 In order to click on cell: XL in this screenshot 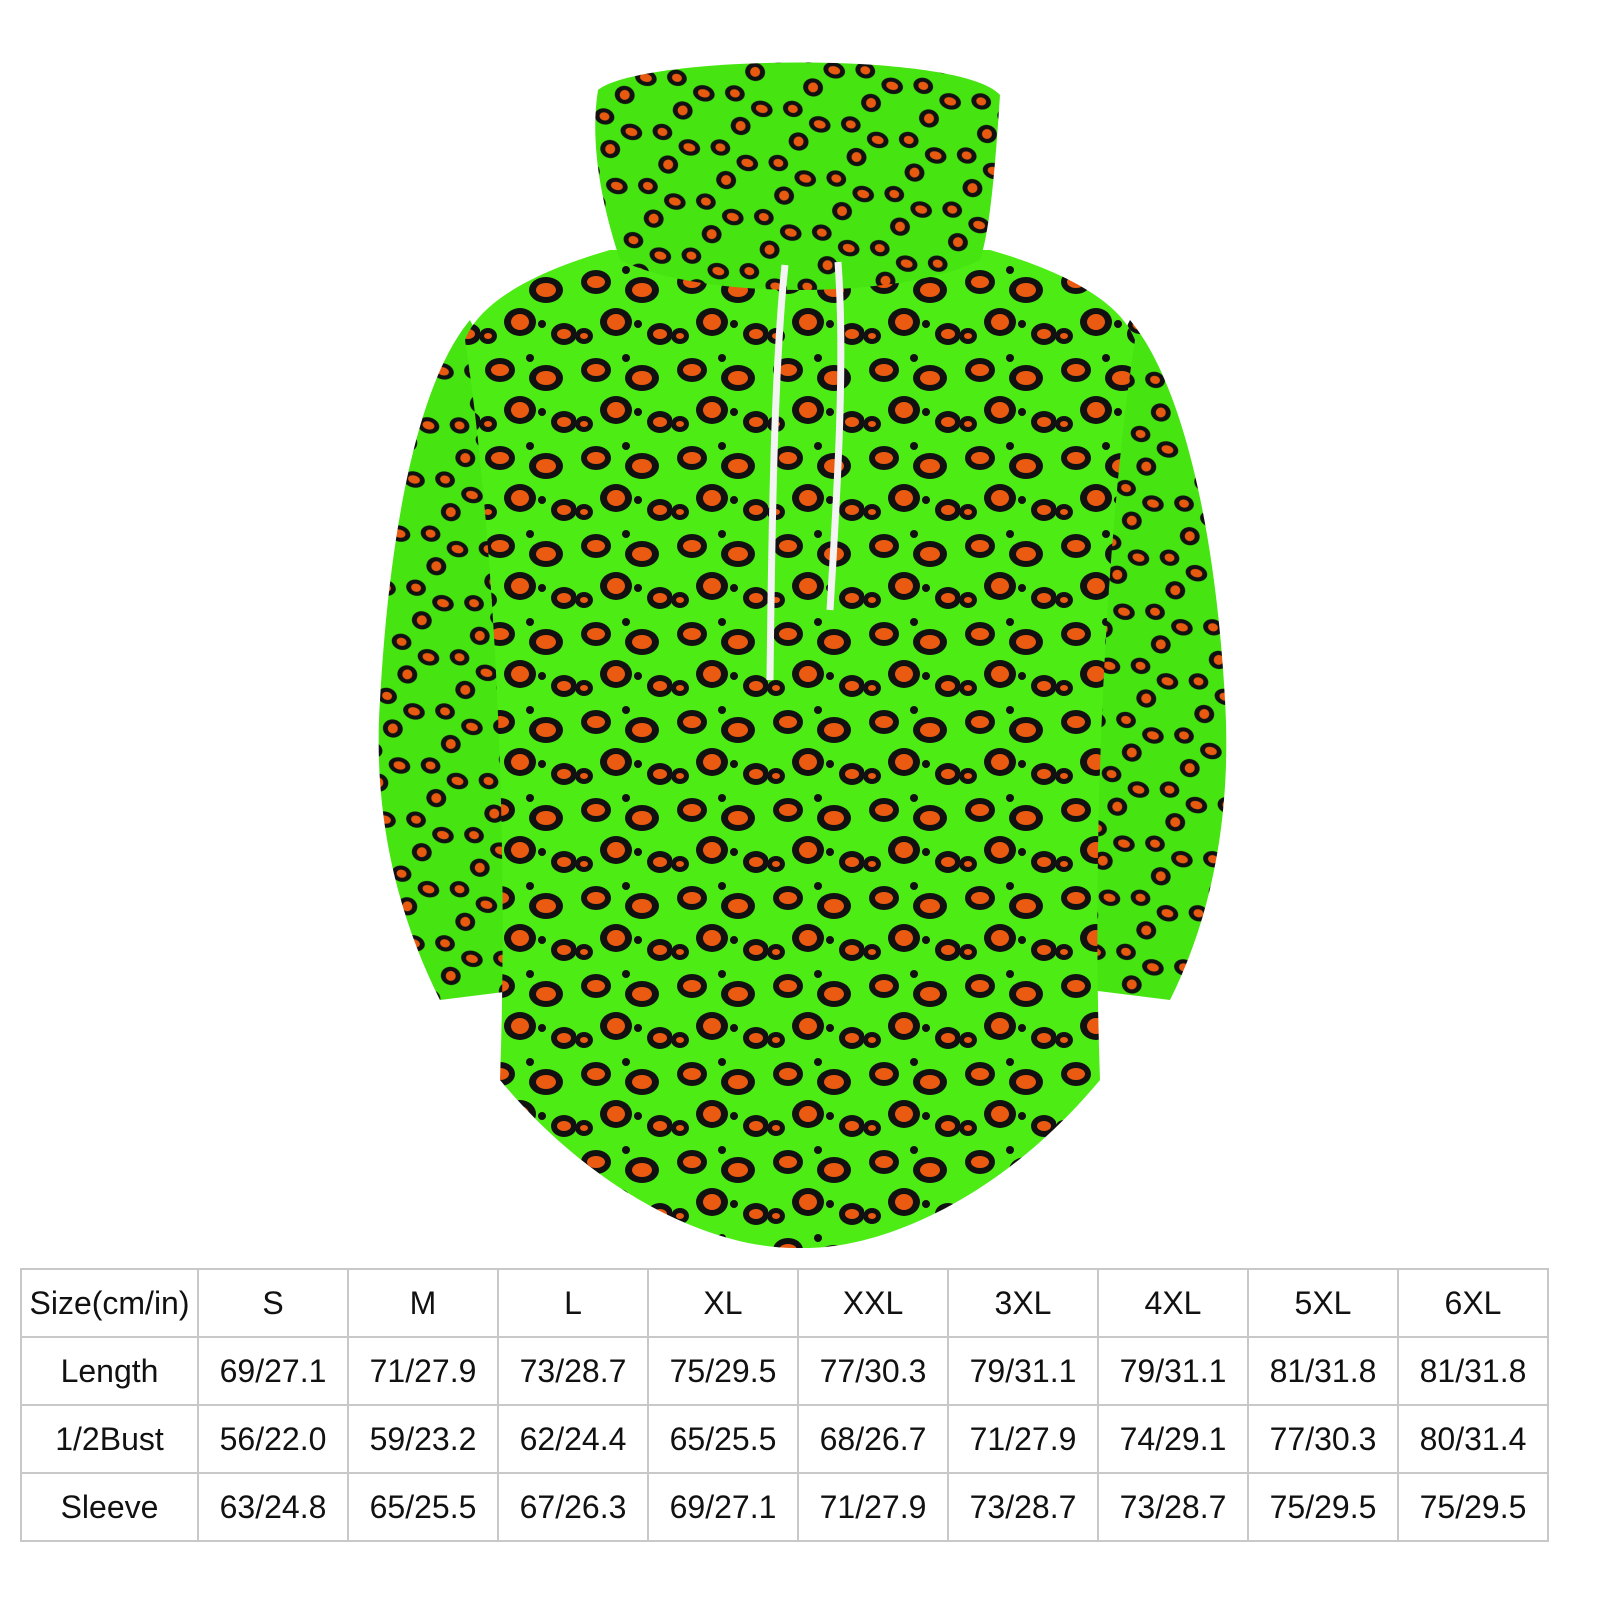, I will do `click(723, 1303)`.